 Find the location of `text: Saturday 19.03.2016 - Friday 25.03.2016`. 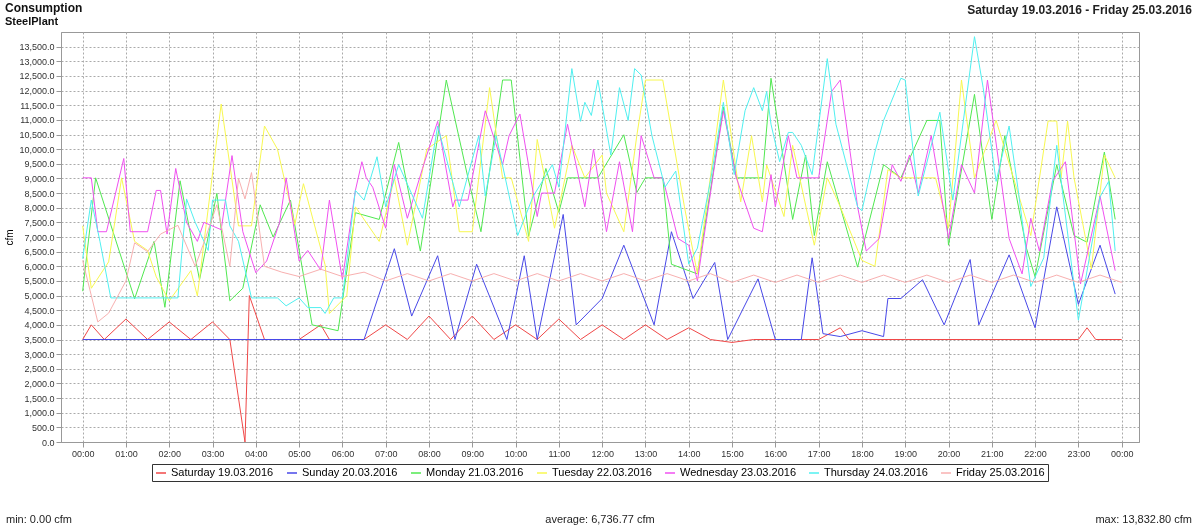

text: Saturday 19.03.2016 - Friday 25.03.2016 is located at coordinates (1079, 10).